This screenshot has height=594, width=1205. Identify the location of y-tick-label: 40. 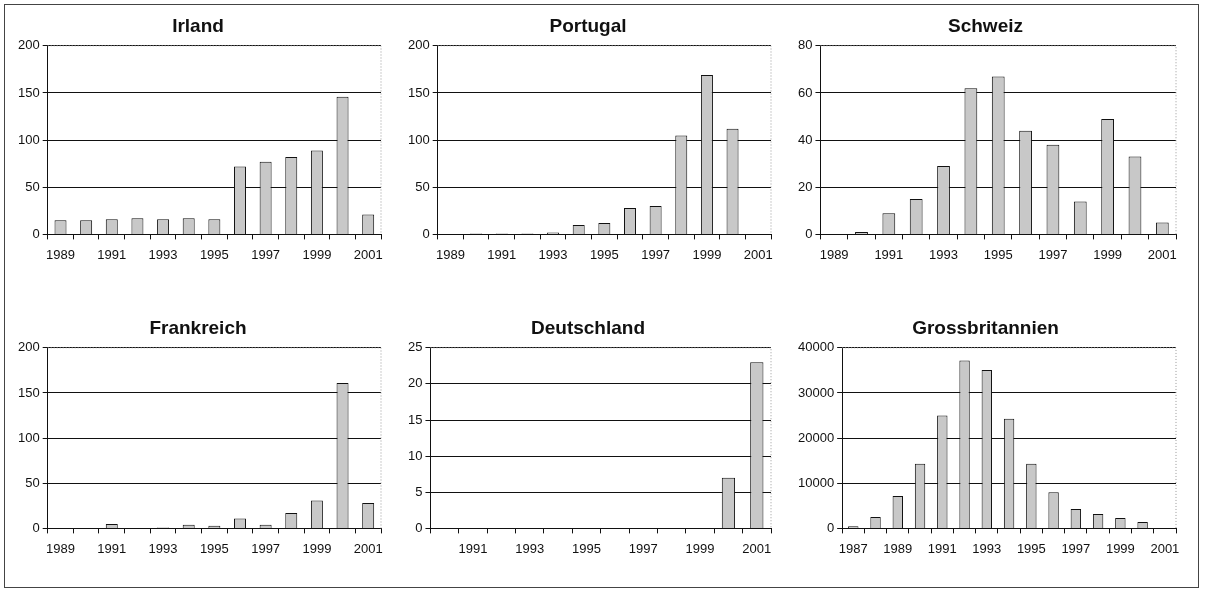
(805, 139).